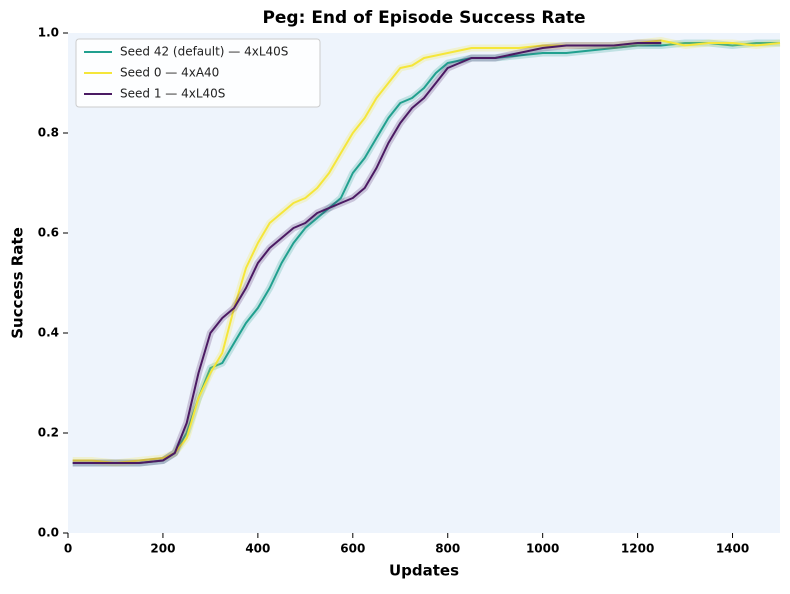  I want to click on y-tick-label: 0.4, so click(48, 333).